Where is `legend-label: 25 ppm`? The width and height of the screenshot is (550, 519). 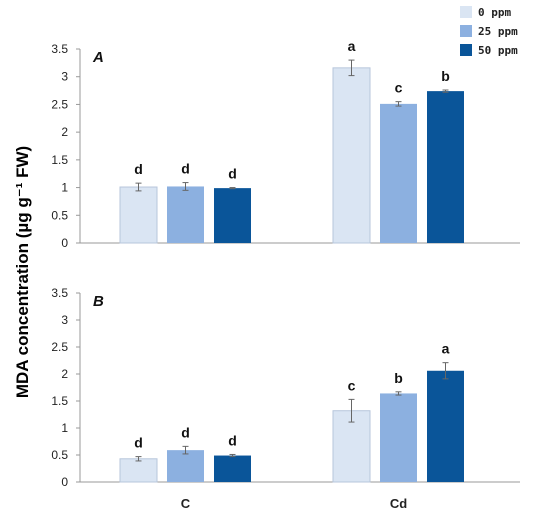
legend-label: 25 ppm is located at coordinates (498, 31).